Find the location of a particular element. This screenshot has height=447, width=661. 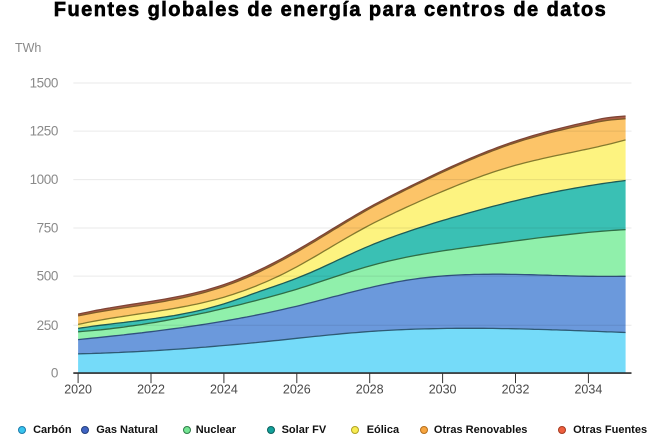

svg-text: 2034 is located at coordinates (588, 389).